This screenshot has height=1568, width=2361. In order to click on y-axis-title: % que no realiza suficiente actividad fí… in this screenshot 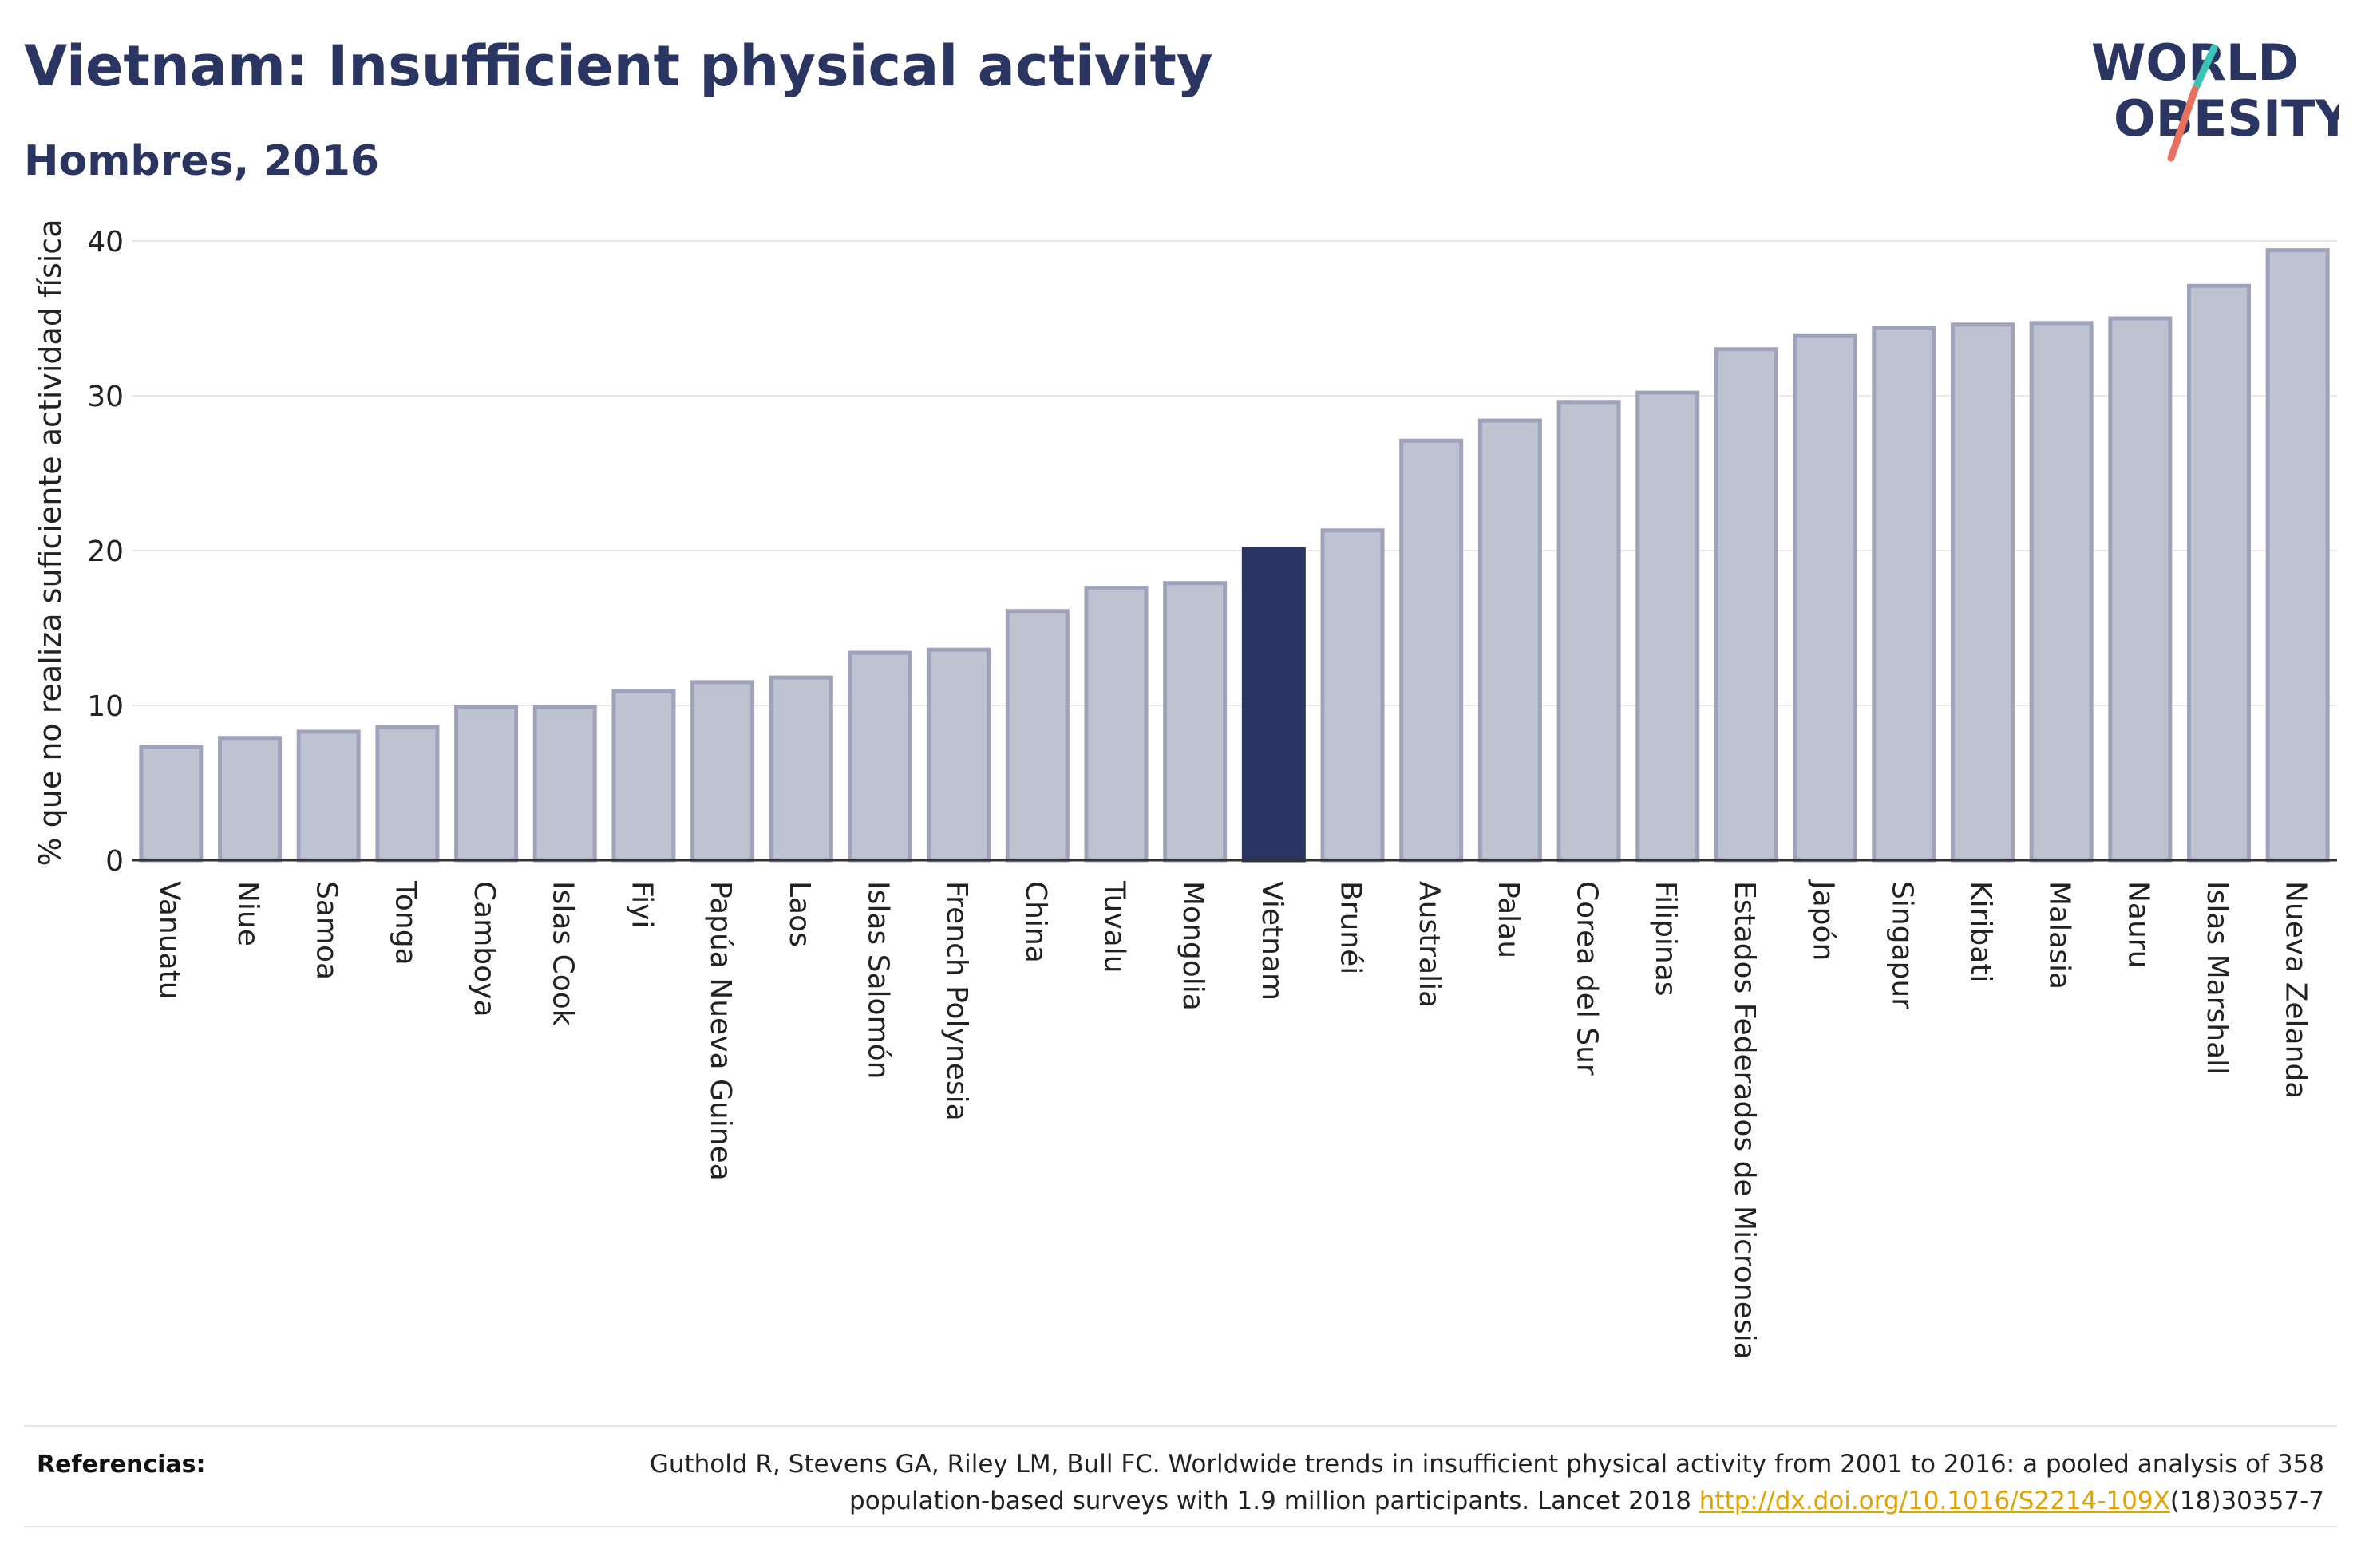, I will do `click(50, 543)`.